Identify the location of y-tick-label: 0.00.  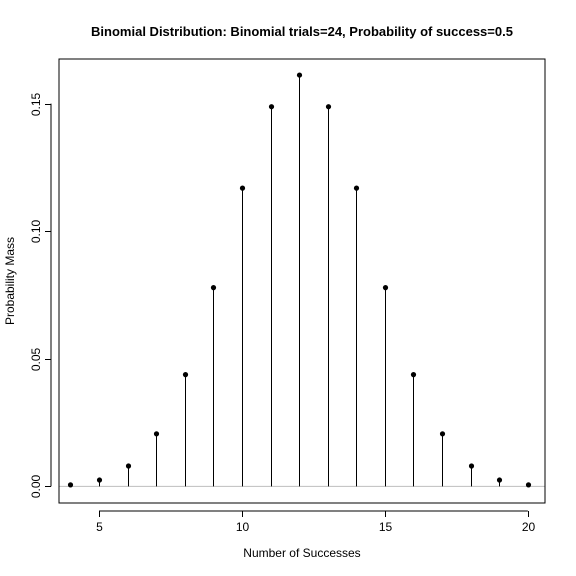
(36, 486).